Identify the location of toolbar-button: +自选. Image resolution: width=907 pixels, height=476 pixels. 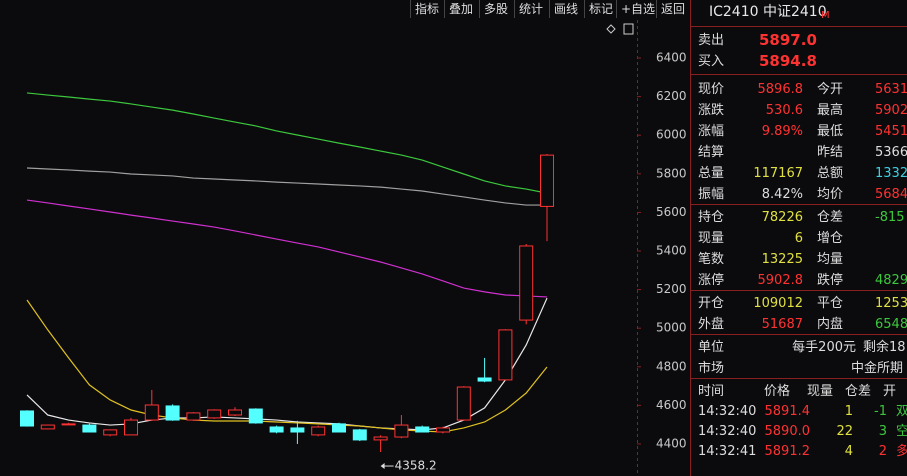
(637, 9).